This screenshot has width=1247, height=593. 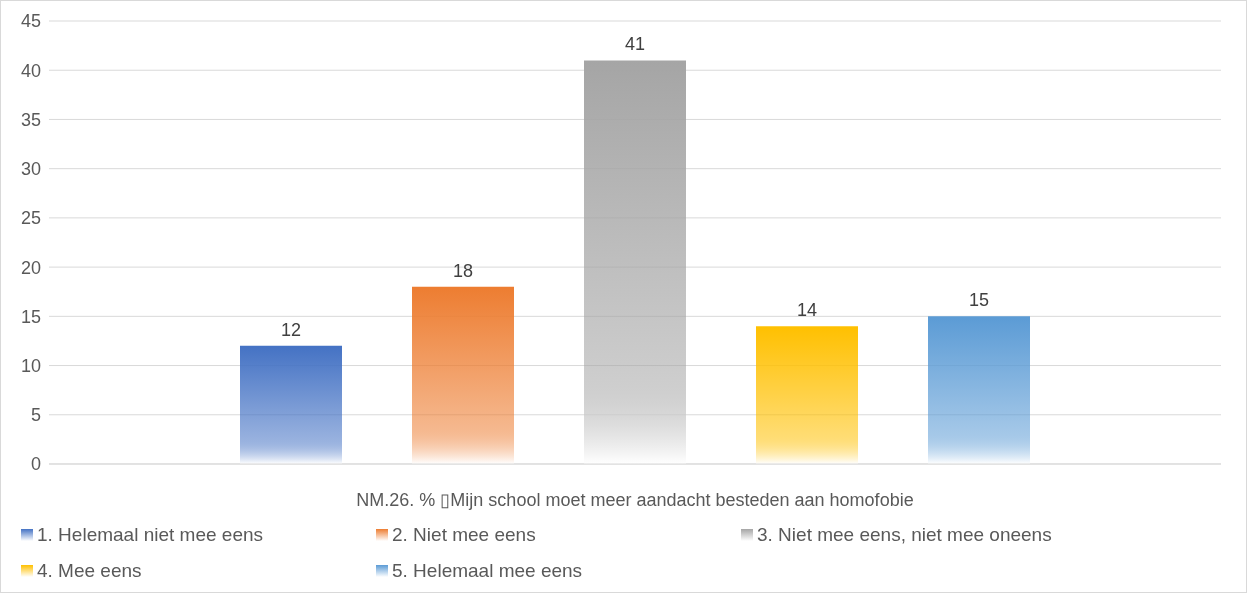 What do you see at coordinates (635, 500) in the screenshot?
I see `x-axis-title: NM.26. % ▯Mijn school moet meer aandacht besteden aan homofobie` at bounding box center [635, 500].